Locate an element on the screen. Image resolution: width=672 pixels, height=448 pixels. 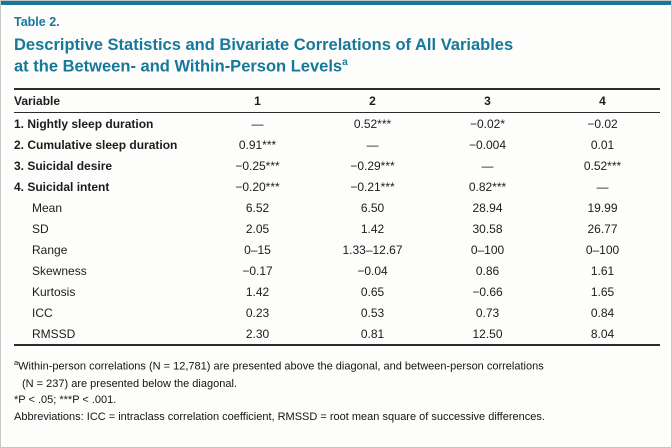
cell-value: 0.84 is located at coordinates (602, 312).